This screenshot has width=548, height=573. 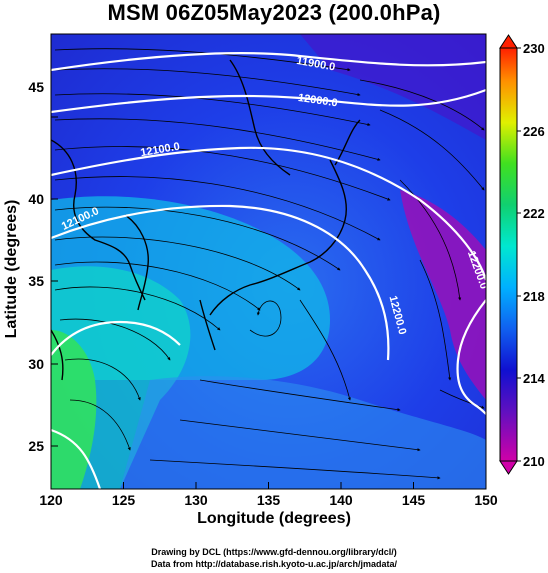 What do you see at coordinates (36, 266) in the screenshot?
I see `y-axis-tick-labels: 25 30 35 40 45` at bounding box center [36, 266].